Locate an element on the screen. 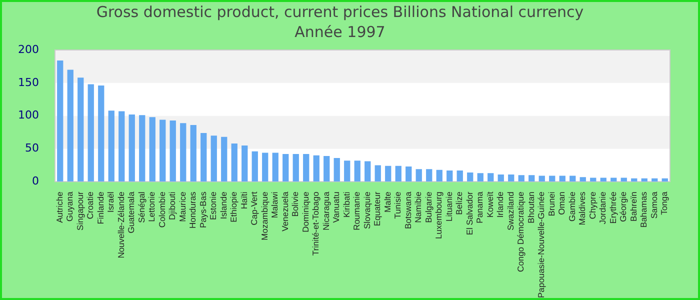  x-tick-label: Luxembourg is located at coordinates (439, 215).